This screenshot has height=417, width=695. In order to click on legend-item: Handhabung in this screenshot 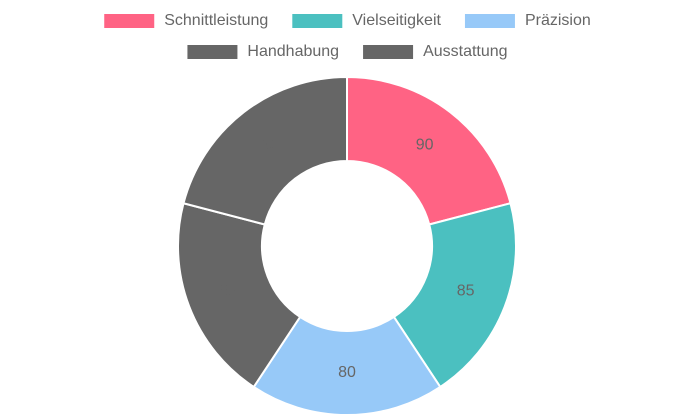, I will do `click(263, 51)`.